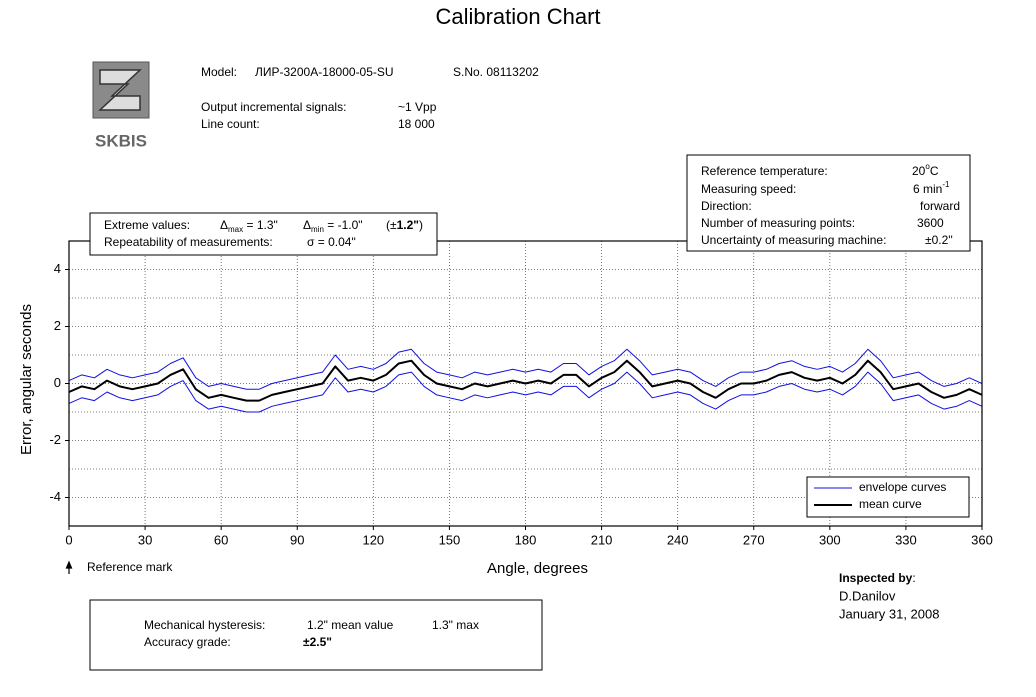 The width and height of the screenshot is (1036, 697). I want to click on x-tick-label: 30, so click(145, 539).